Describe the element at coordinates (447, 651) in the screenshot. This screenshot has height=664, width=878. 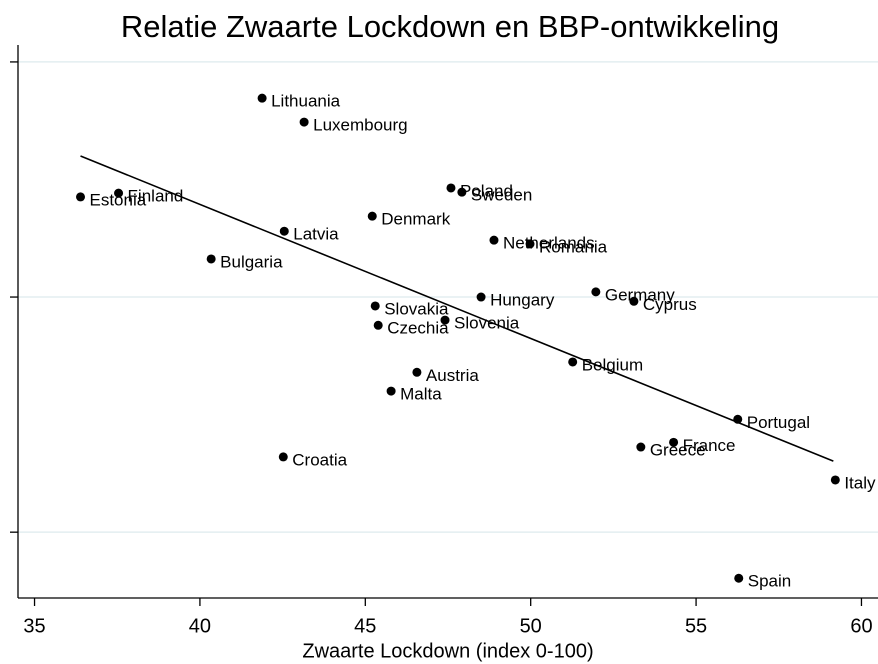
I see `x-axis-label: Zwaarte Lockdown (index 0-100)` at that location.